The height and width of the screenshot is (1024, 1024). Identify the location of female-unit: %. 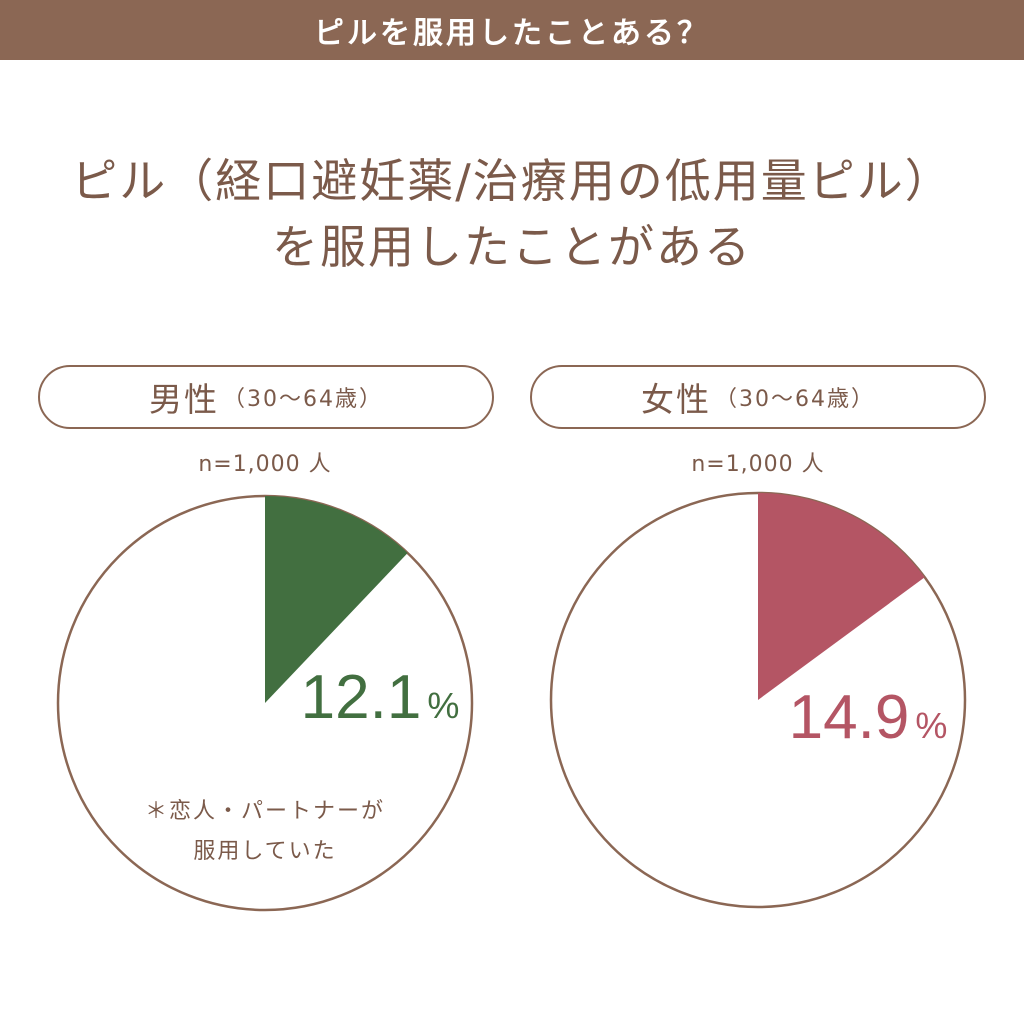
(931, 725).